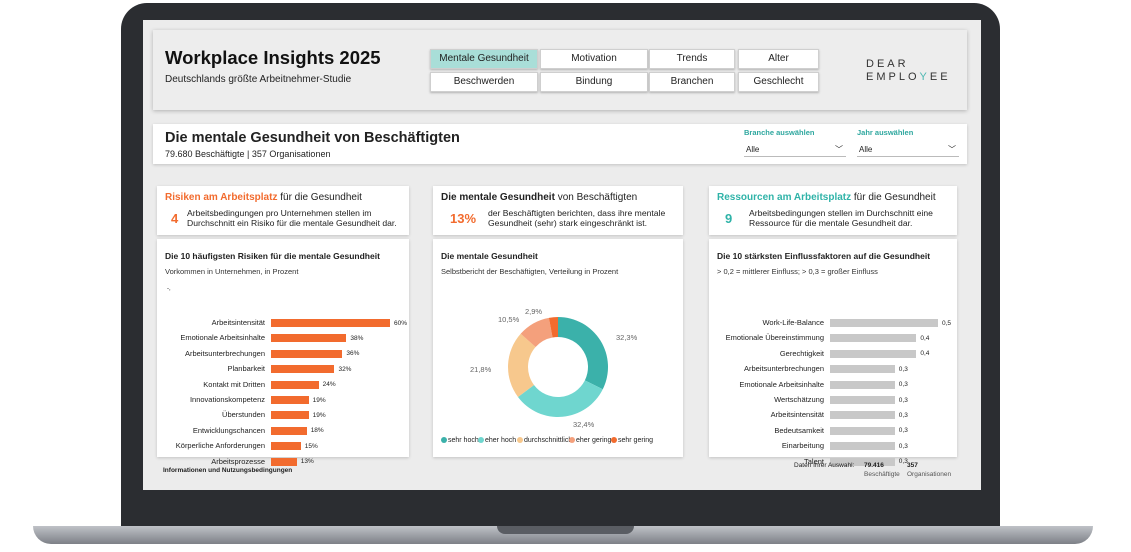 This screenshot has width=1131, height=552. I want to click on app-title: Workplace Insights 2025, so click(273, 57).